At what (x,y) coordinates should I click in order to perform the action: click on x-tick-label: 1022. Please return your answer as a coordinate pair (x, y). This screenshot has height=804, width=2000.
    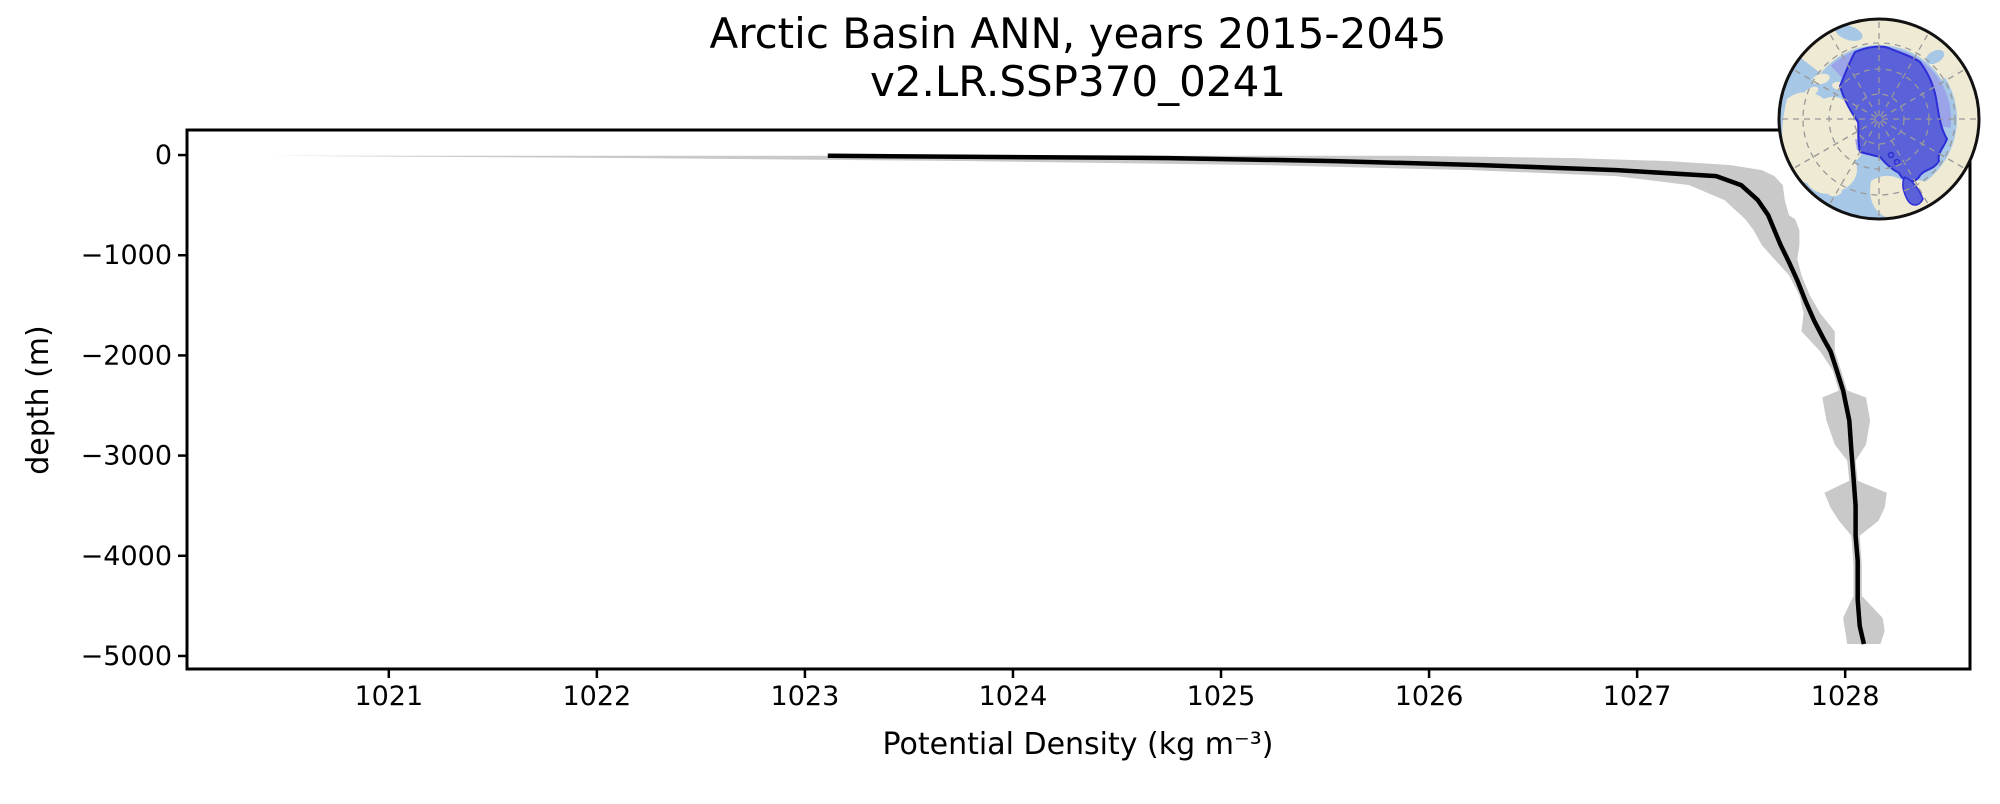
    Looking at the image, I should click on (597, 696).